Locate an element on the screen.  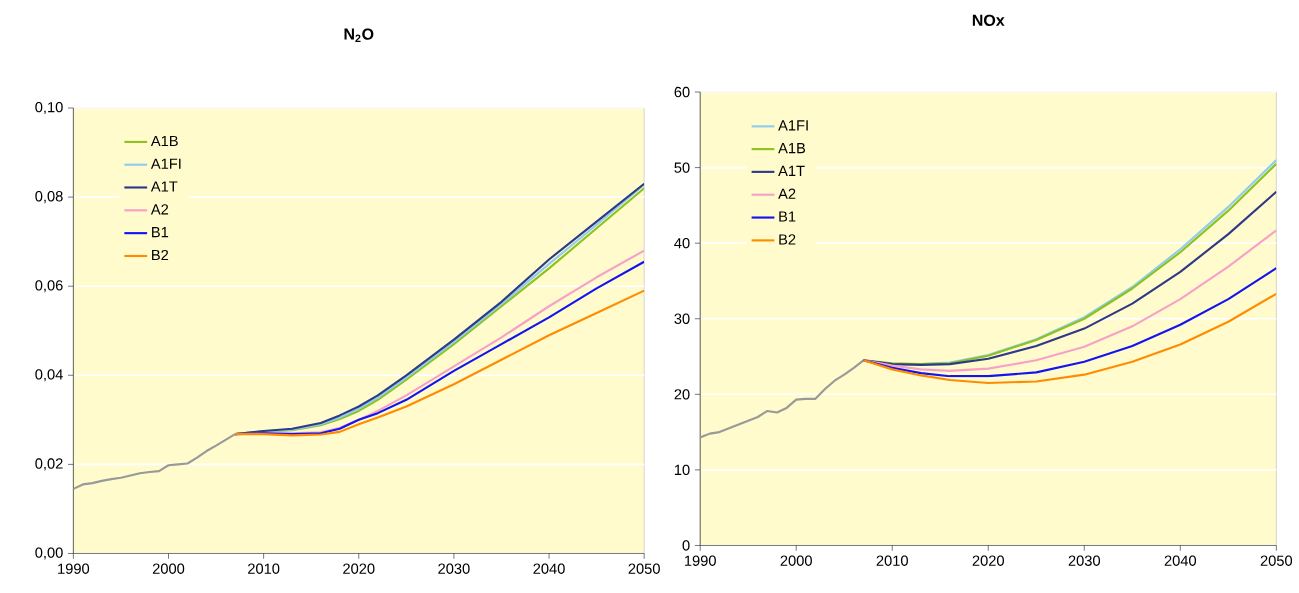
y-tick-label: 20 is located at coordinates (682, 394).